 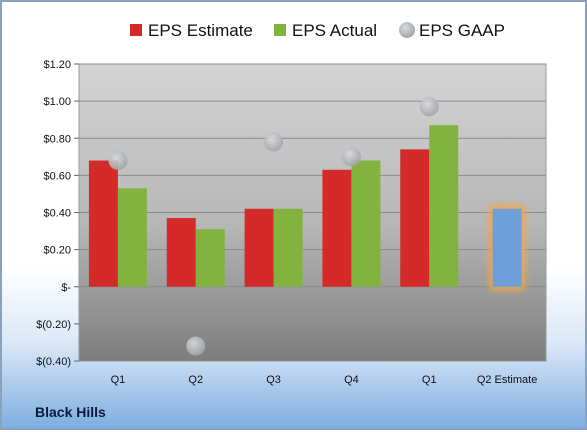 I want to click on legend-marker-eps-gaap, so click(x=407, y=30).